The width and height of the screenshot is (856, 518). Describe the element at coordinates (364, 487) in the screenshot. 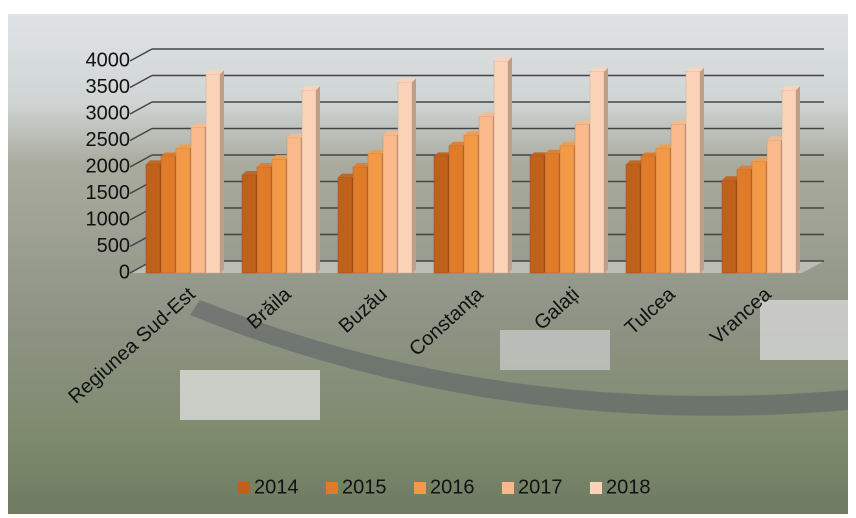

I see `legend-label: 2015` at that location.